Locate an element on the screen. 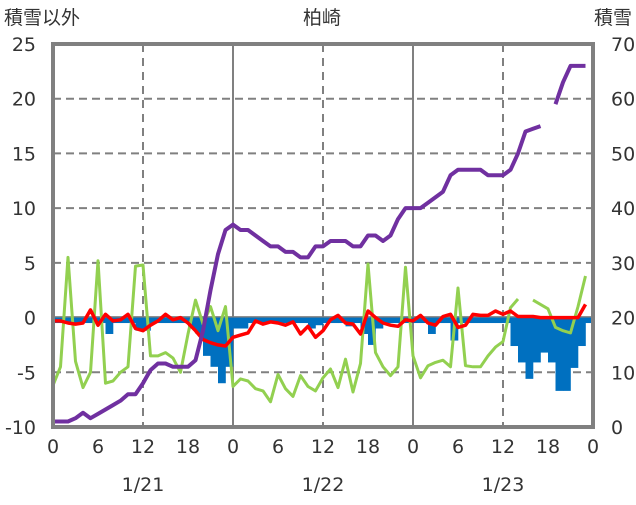  right-tick-label: 60 is located at coordinates (623, 100).